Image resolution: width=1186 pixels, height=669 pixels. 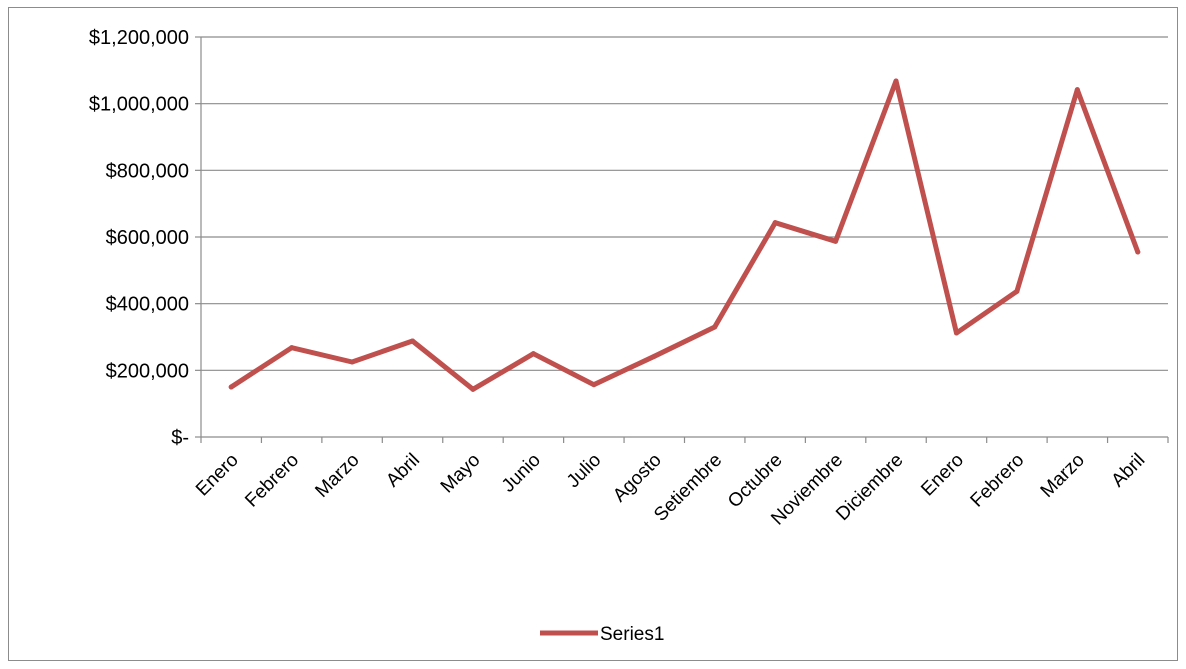 What do you see at coordinates (521, 473) in the screenshot?
I see `x-tick-label: Junio` at bounding box center [521, 473].